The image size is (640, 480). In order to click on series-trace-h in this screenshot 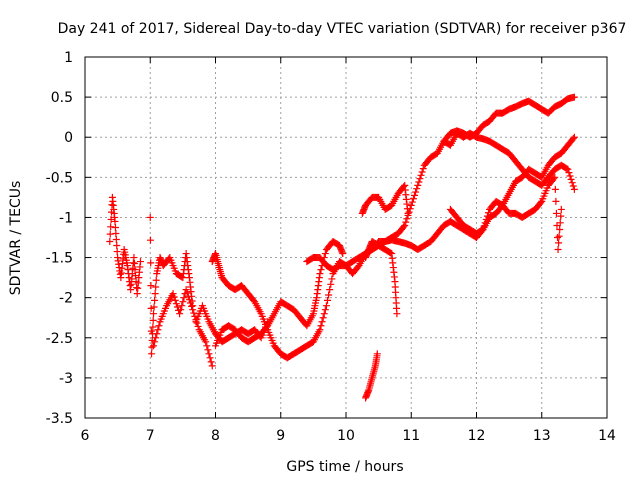, I will do `click(381, 278)`.